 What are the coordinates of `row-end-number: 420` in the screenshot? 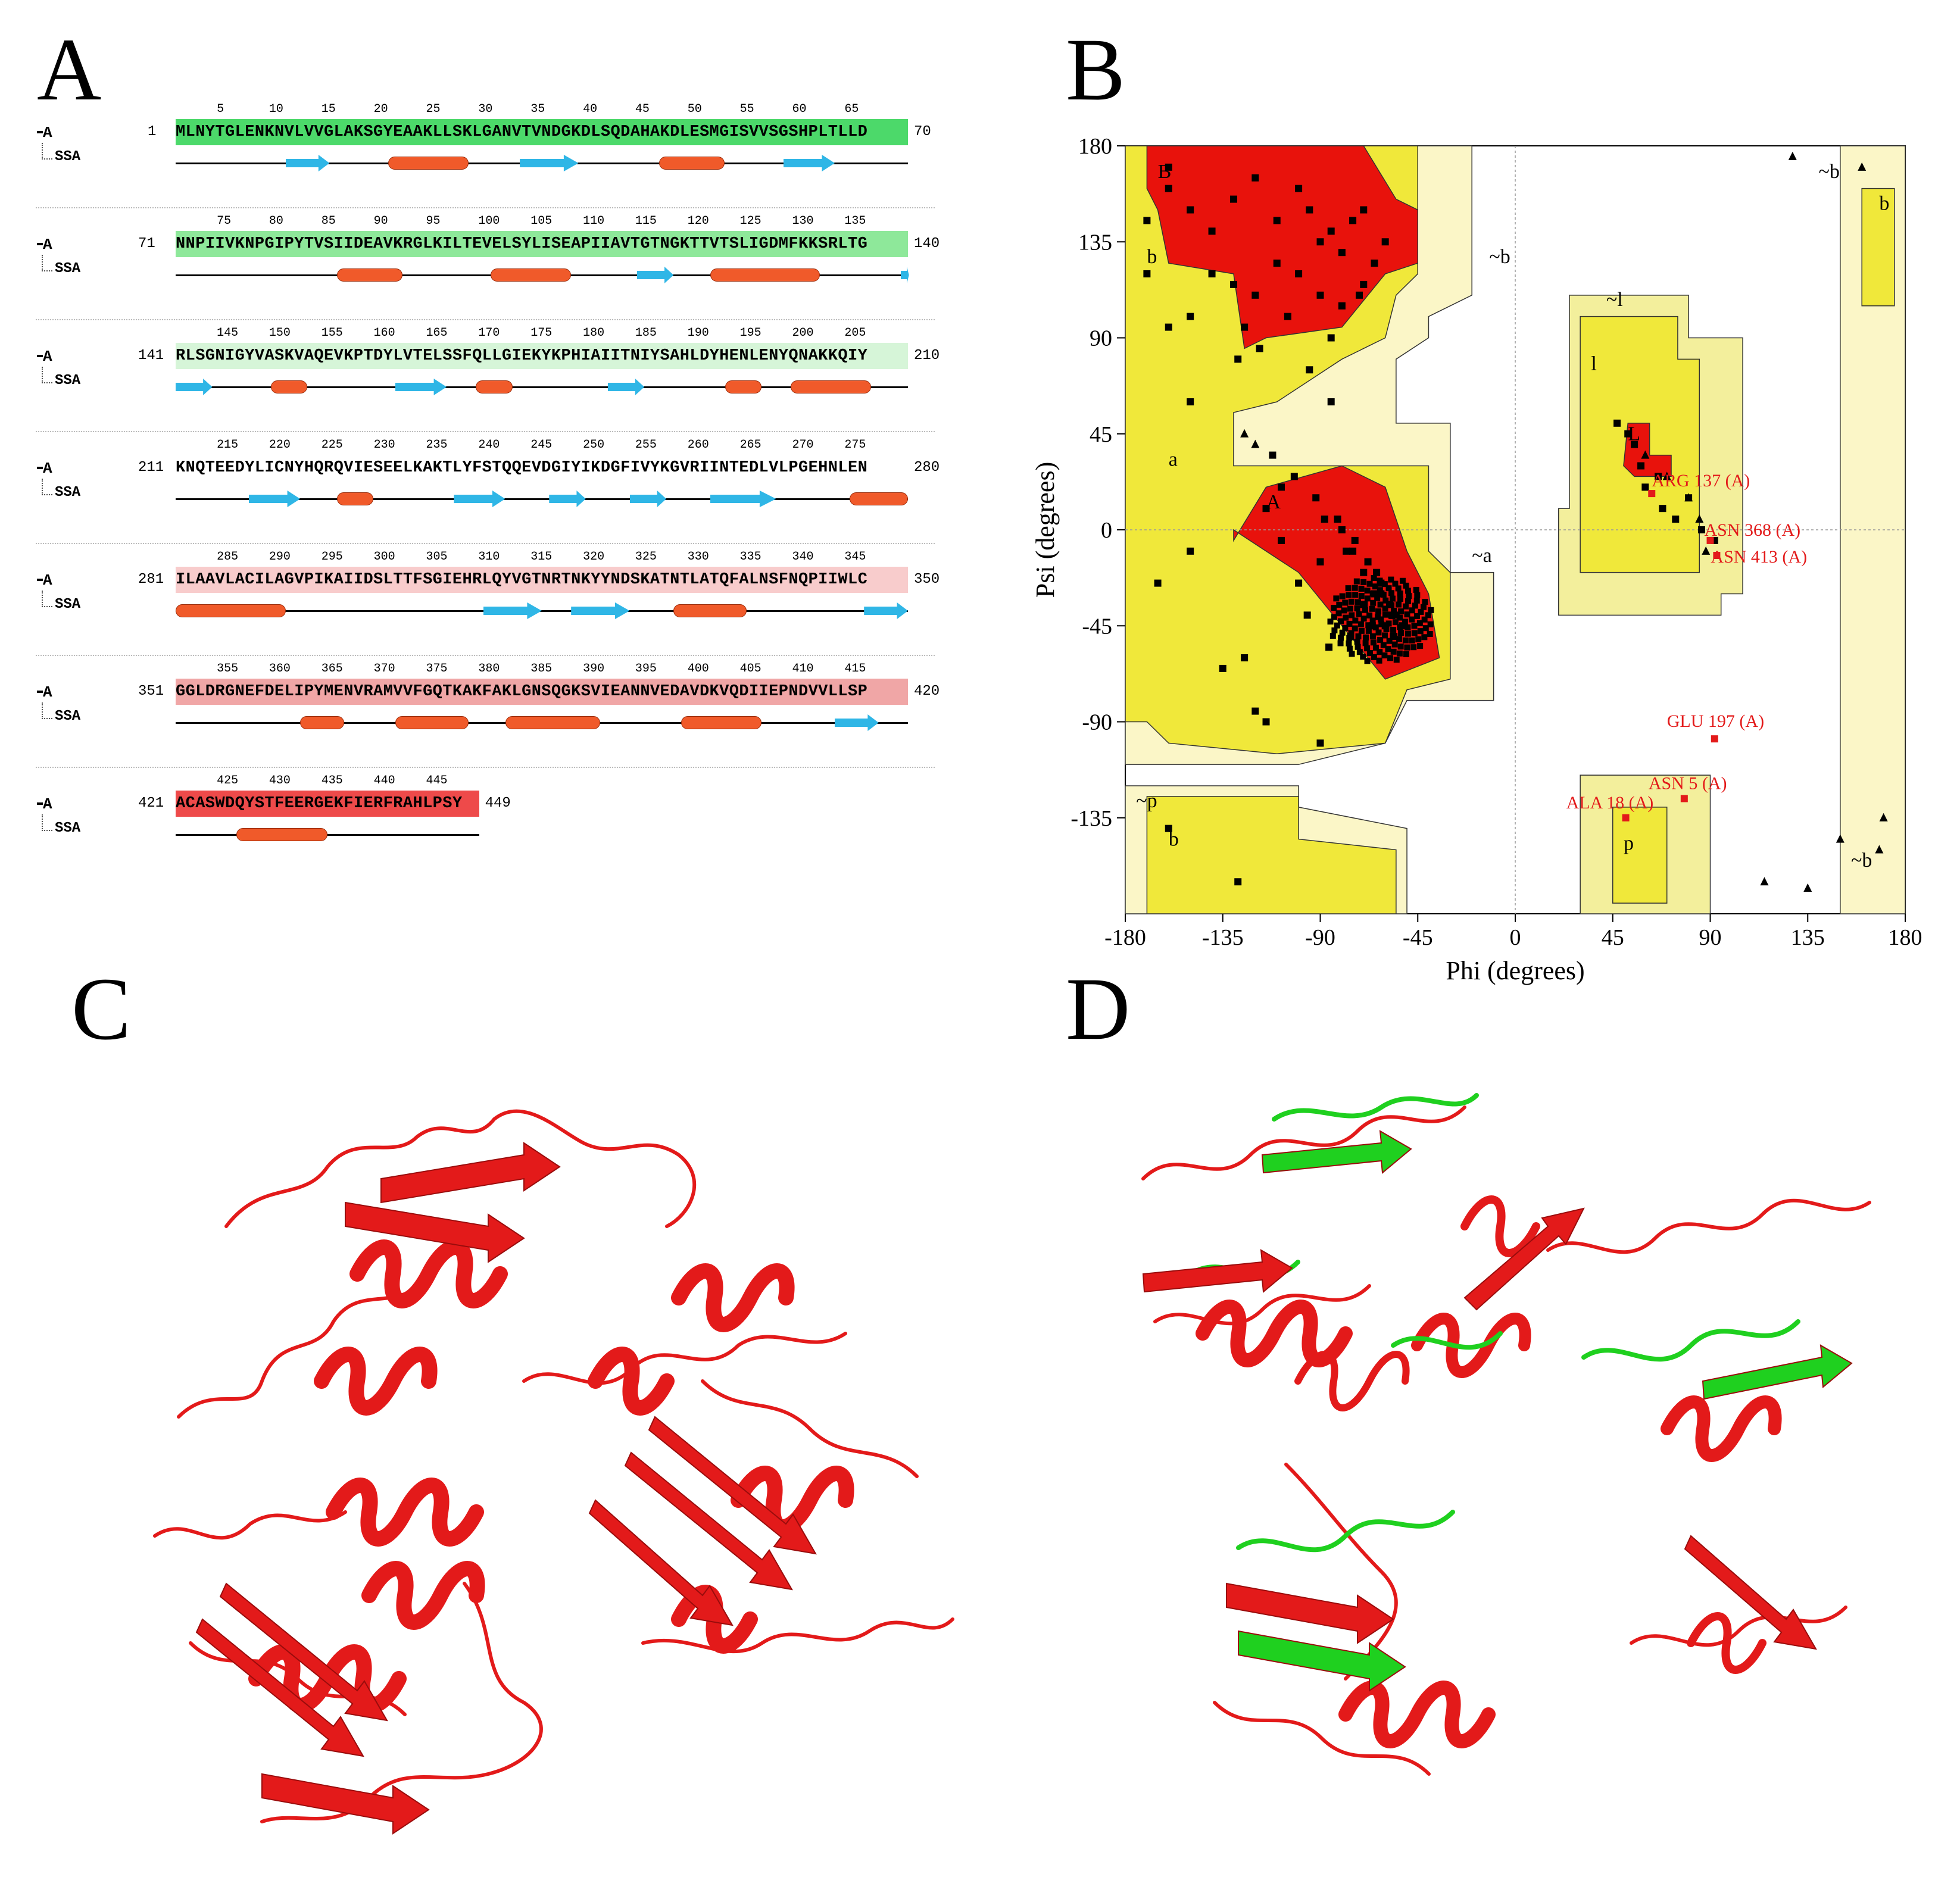 It's located at (927, 691).